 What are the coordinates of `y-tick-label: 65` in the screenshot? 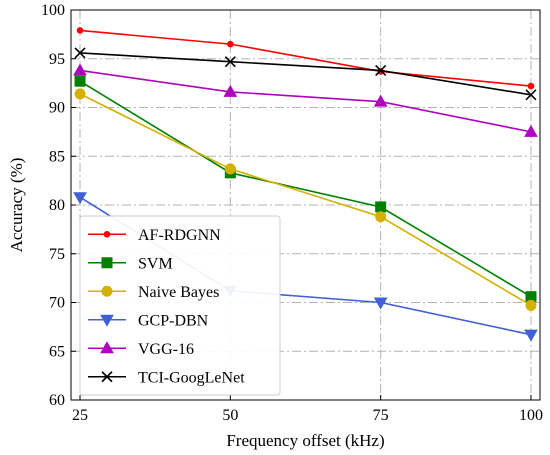 It's located at (57, 351).